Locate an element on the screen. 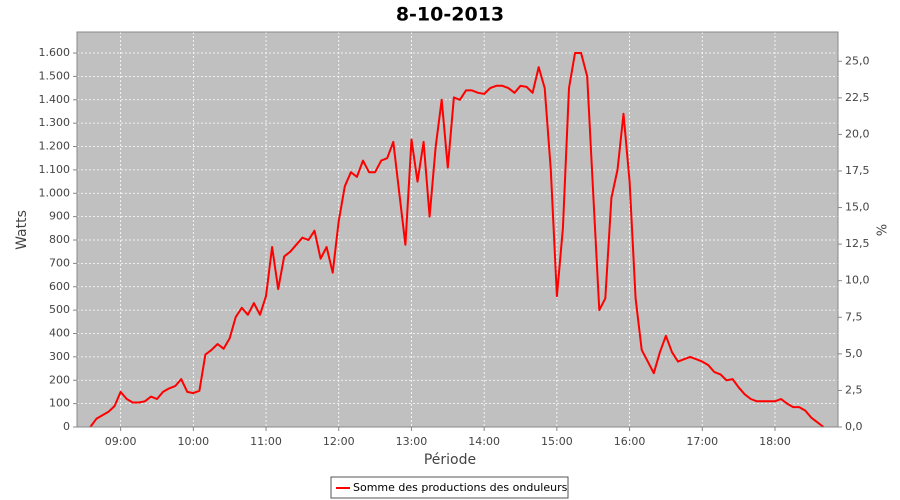  x-tick-label: 18:00 is located at coordinates (775, 441).